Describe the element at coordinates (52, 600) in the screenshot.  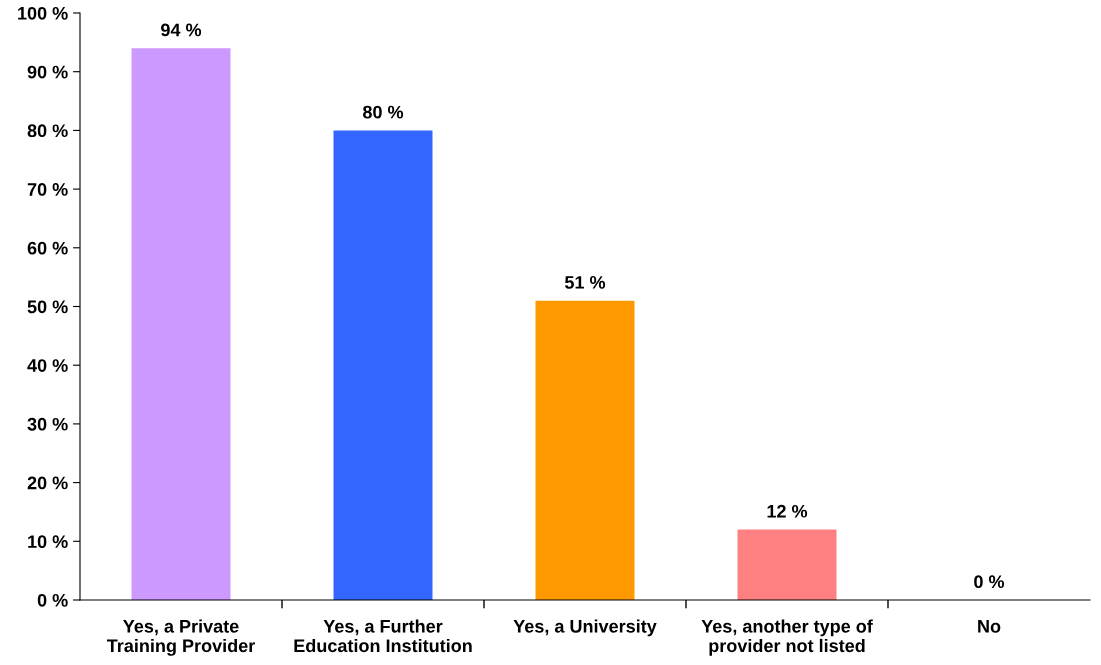
I see `y-tick-label: 0 %` at that location.